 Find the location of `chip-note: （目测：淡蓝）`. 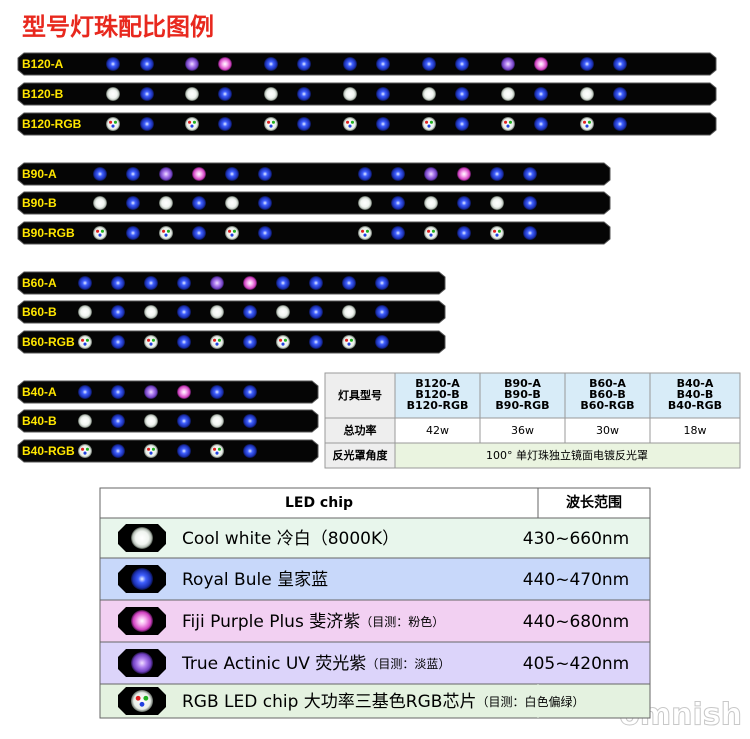

chip-note: （目测：淡蓝） is located at coordinates (408, 664).